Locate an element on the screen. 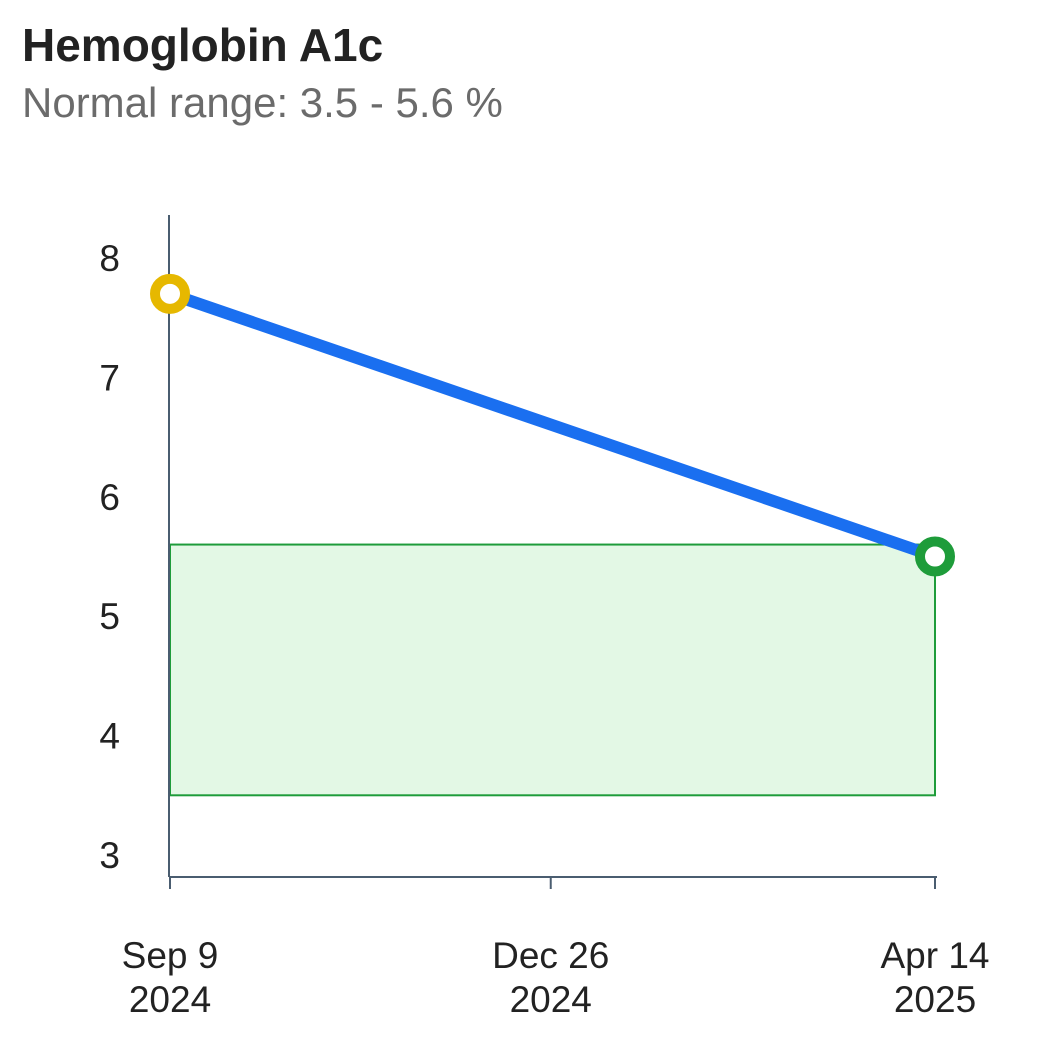  chart-subtitle: Normal range: 3.5 - 5.6 % is located at coordinates (262, 102).